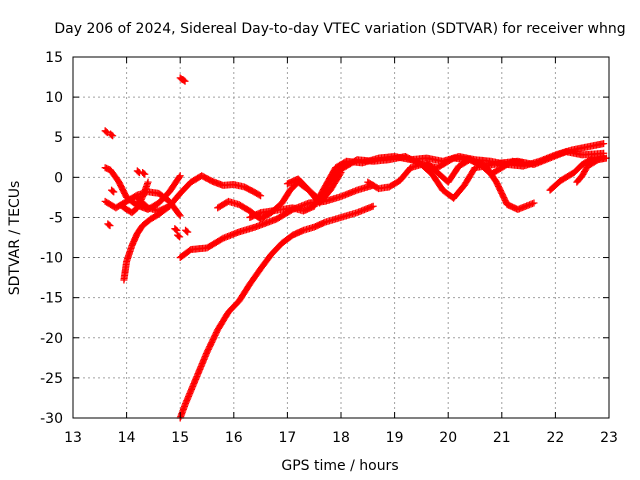 The height and width of the screenshot is (480, 640). I want to click on point-arc-g, so click(604, 144).